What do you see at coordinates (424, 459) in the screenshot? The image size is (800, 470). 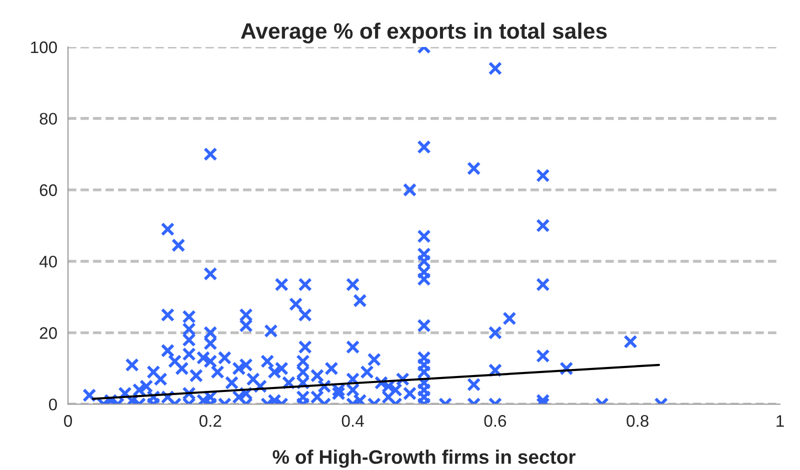 I see `x-axis-title: % of High-Growth firms in sector` at bounding box center [424, 459].